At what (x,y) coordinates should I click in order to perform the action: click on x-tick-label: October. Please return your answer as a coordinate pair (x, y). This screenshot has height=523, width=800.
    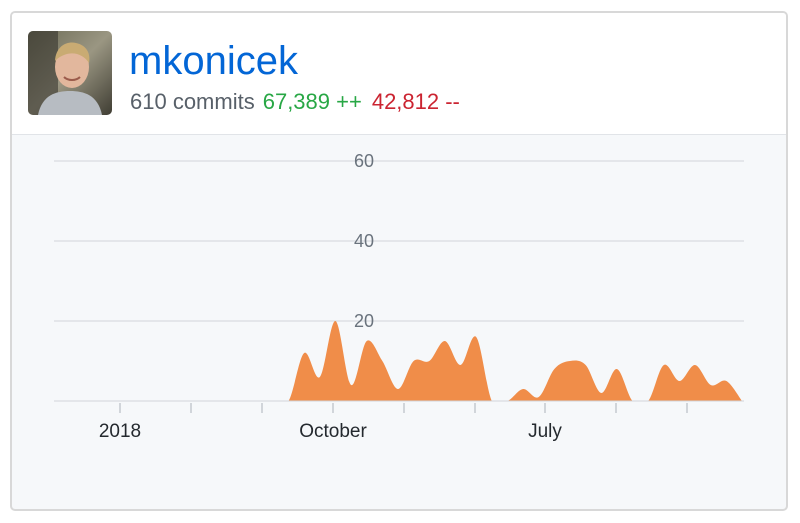
    Looking at the image, I should click on (333, 431).